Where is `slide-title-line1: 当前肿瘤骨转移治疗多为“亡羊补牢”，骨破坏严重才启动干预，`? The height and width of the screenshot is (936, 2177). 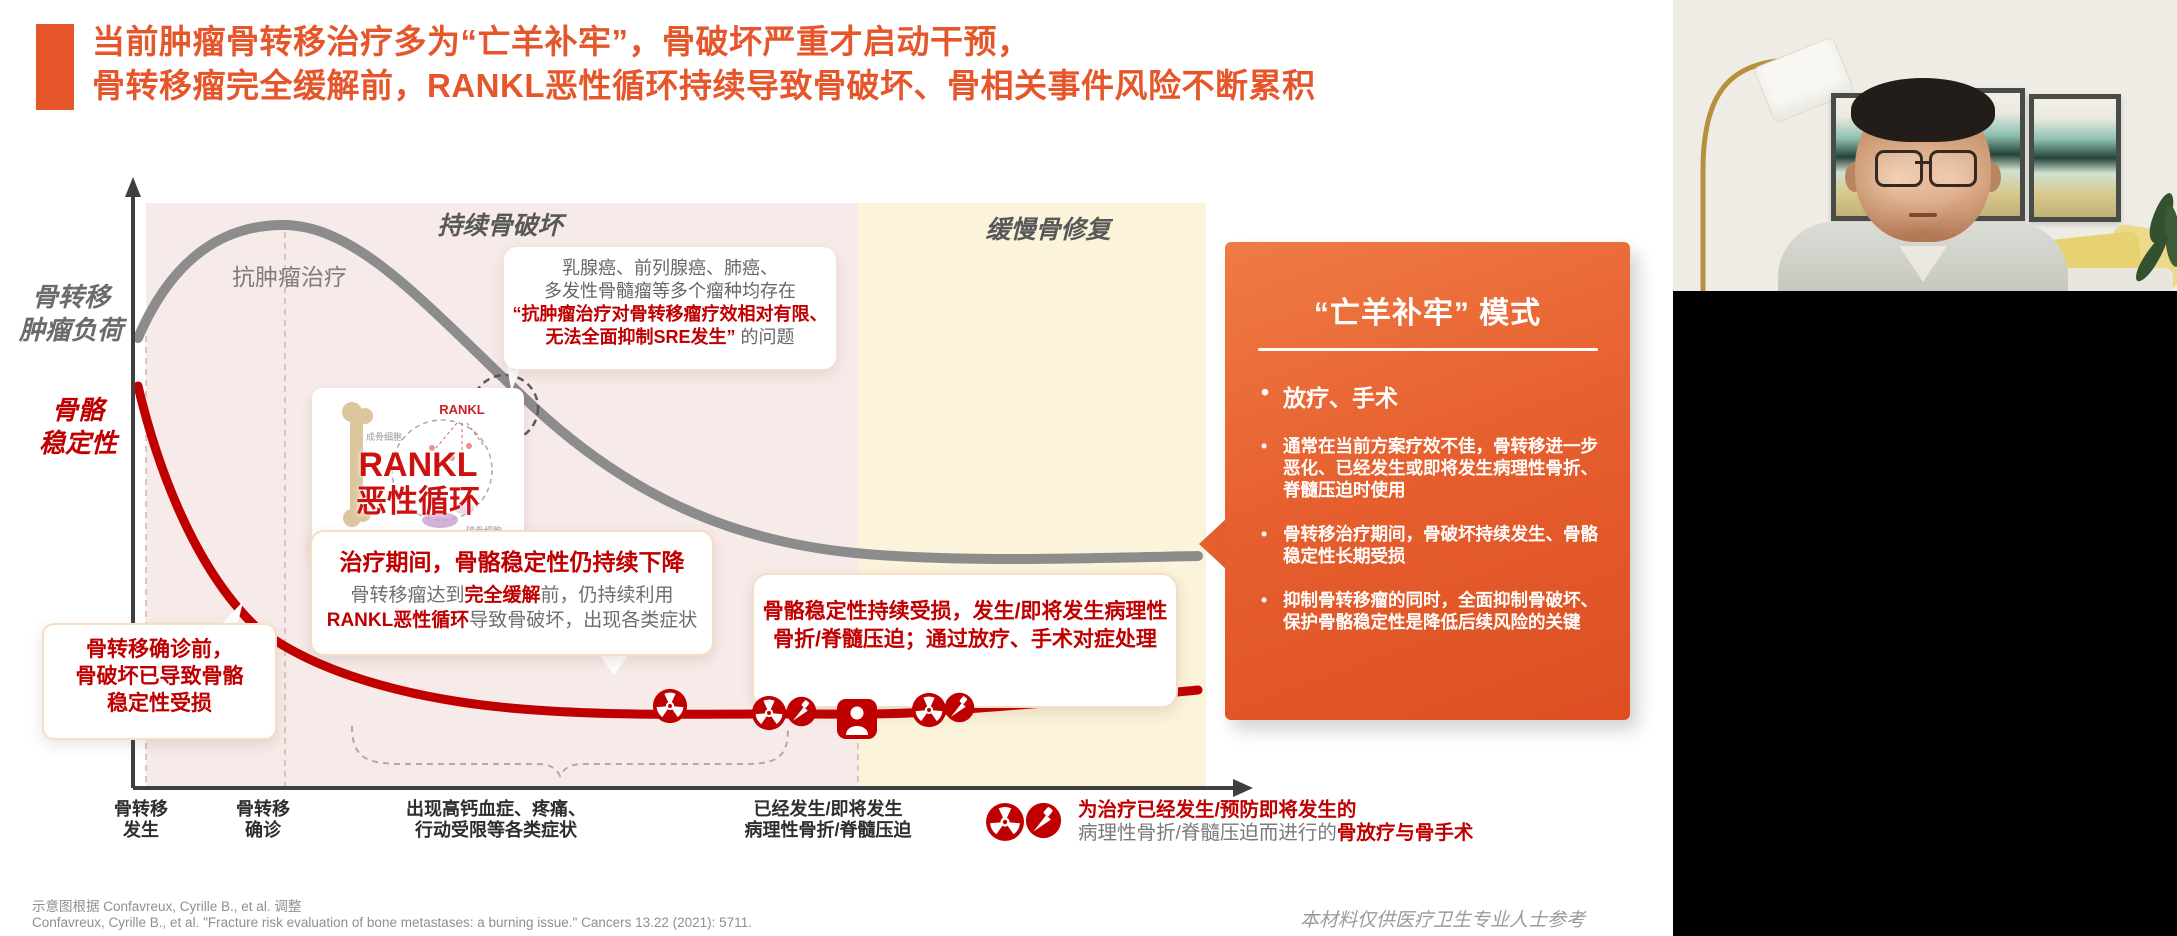
slide-title-line1: 当前肿瘤骨转移治疗多为“亡羊补牢”，骨破坏严重才启动干预， is located at coordinates (561, 41).